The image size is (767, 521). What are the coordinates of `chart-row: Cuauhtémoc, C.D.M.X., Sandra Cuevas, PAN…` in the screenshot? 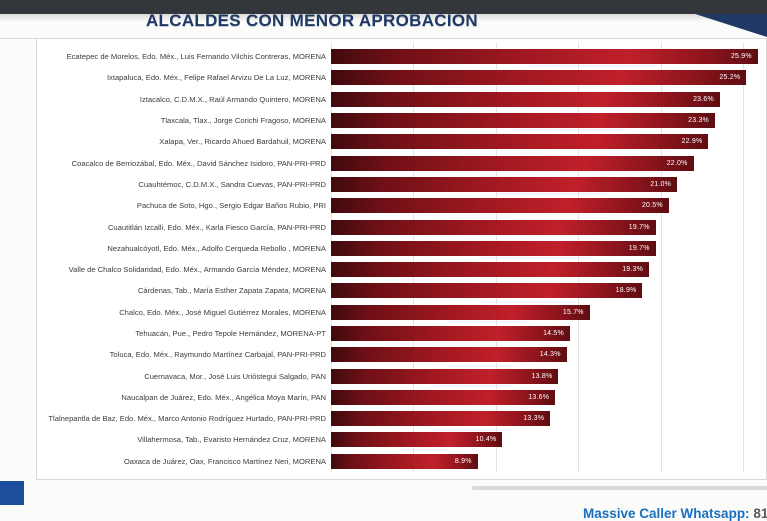 It's located at (401, 184).